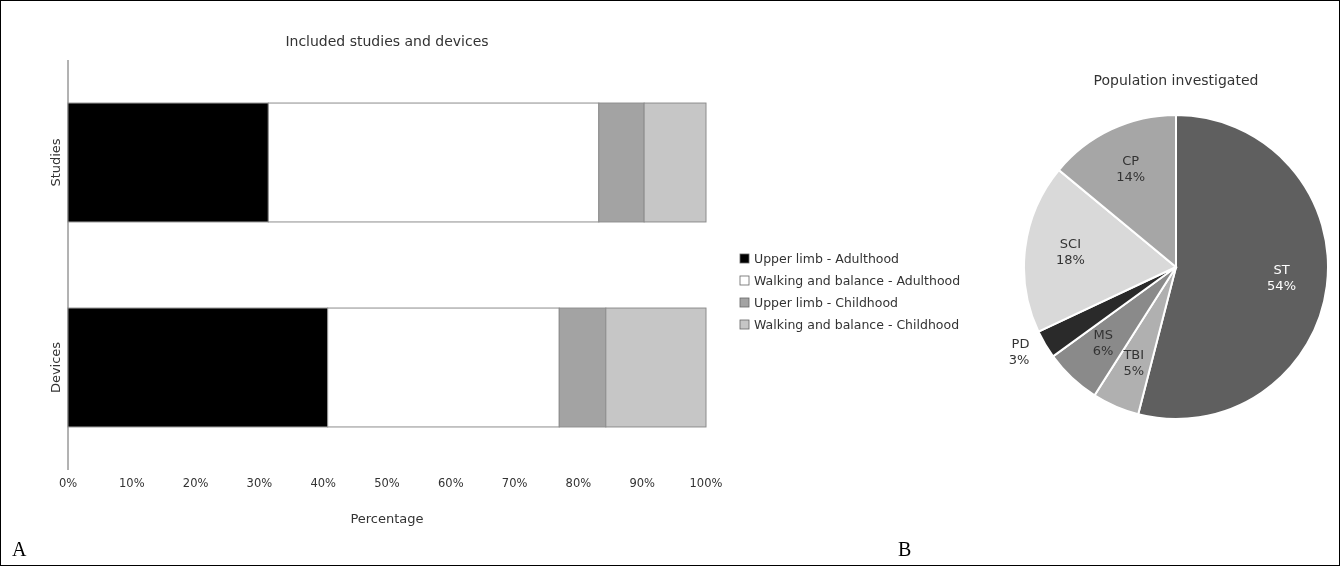 This screenshot has height=566, width=1340. What do you see at coordinates (514, 483) in the screenshot?
I see `x-tick-label: 70%` at bounding box center [514, 483].